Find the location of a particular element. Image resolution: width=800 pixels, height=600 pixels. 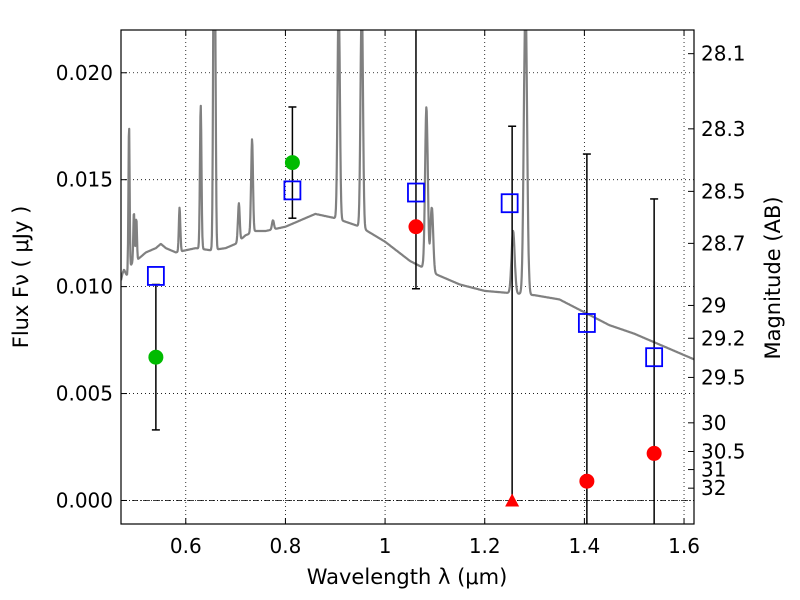

mag-tick-label: 28.1 is located at coordinates (723, 54).